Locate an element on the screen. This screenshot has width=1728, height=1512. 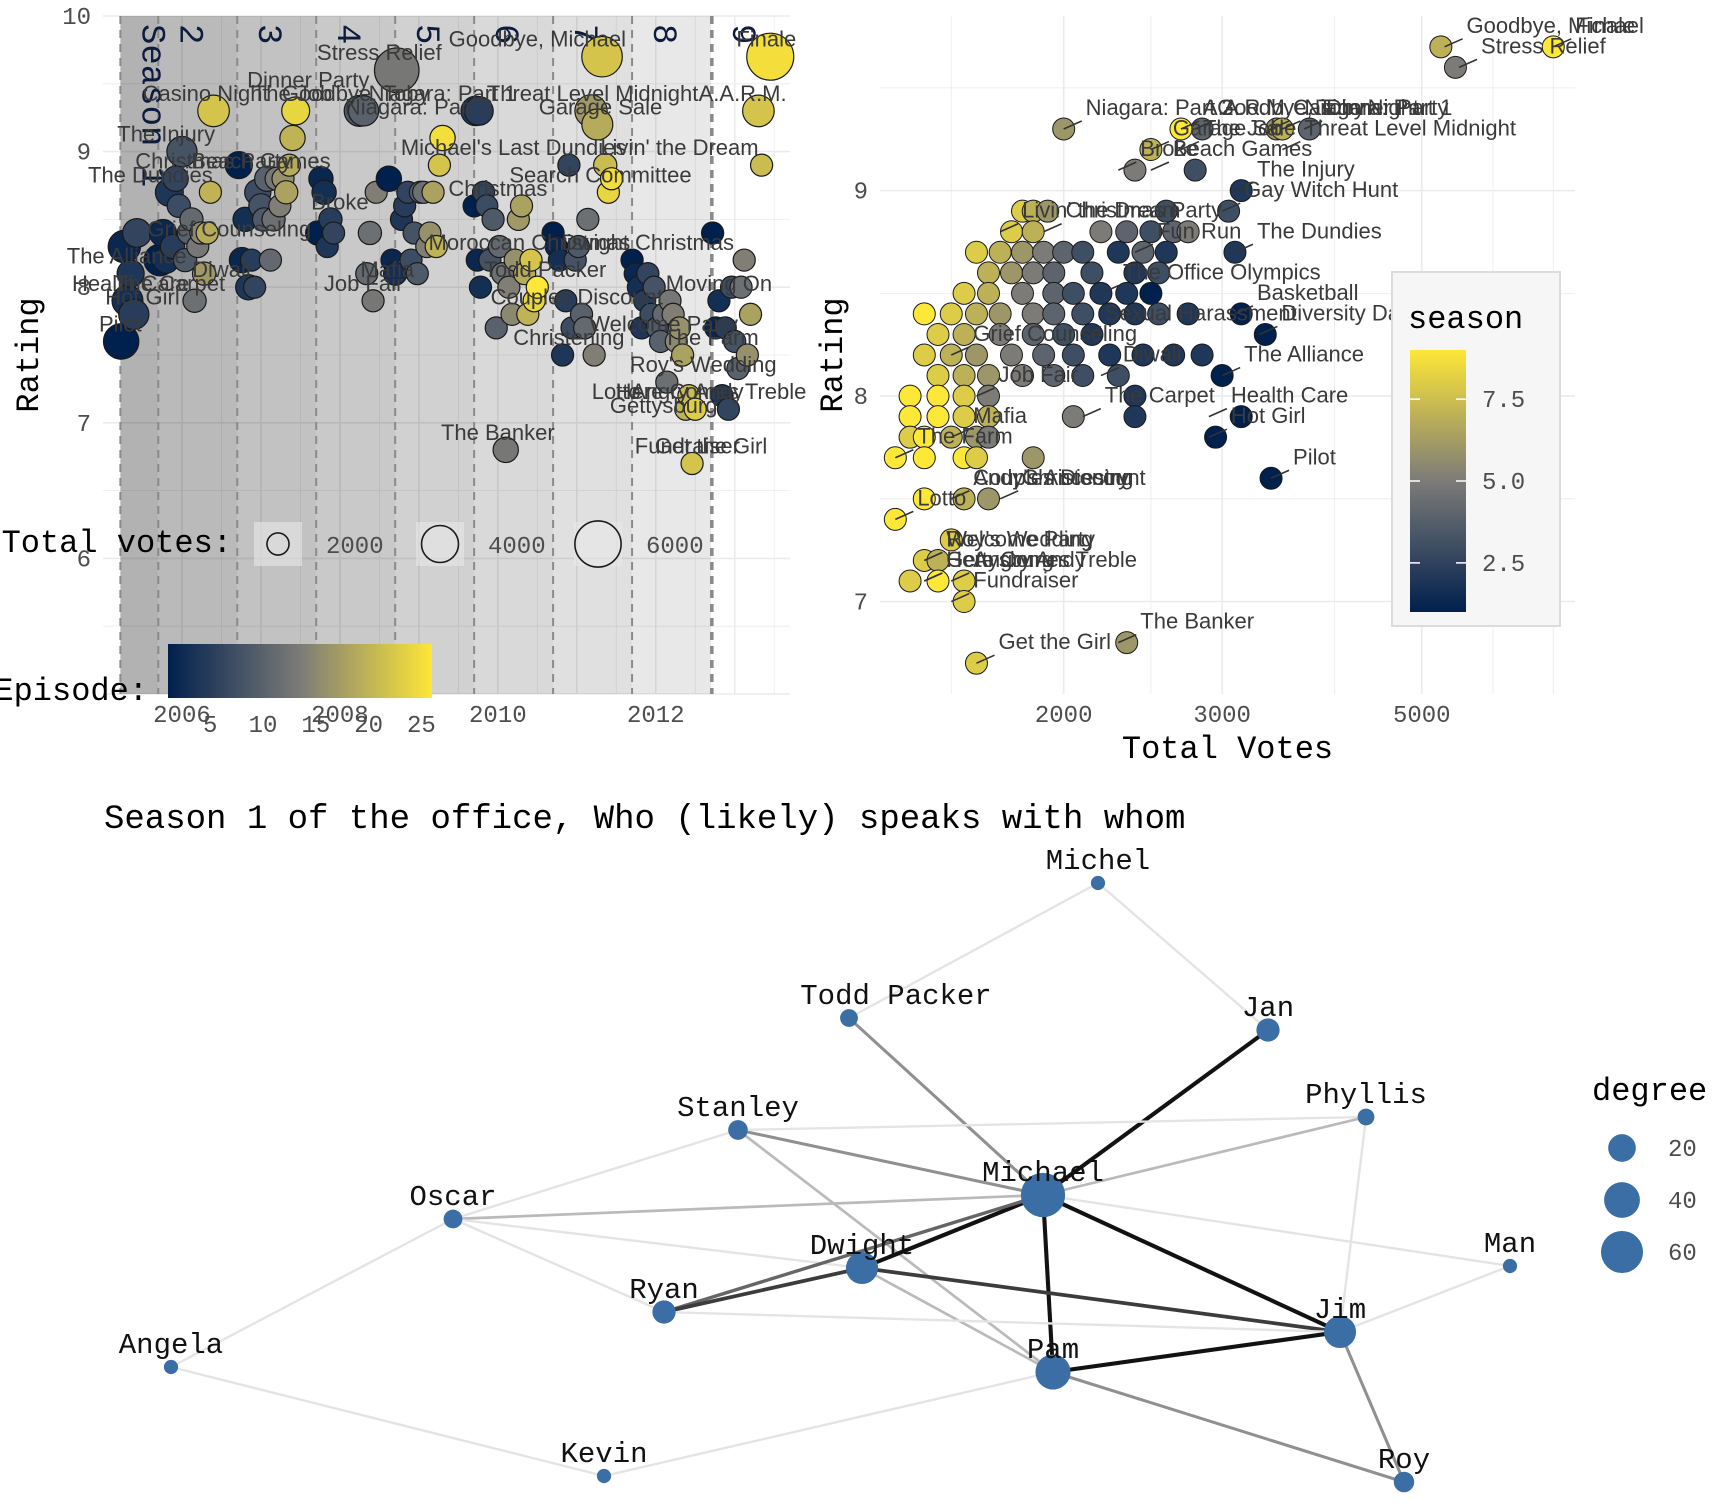
color-legend: Episode: 5 10 15 20 25 is located at coordinates (218, 692).